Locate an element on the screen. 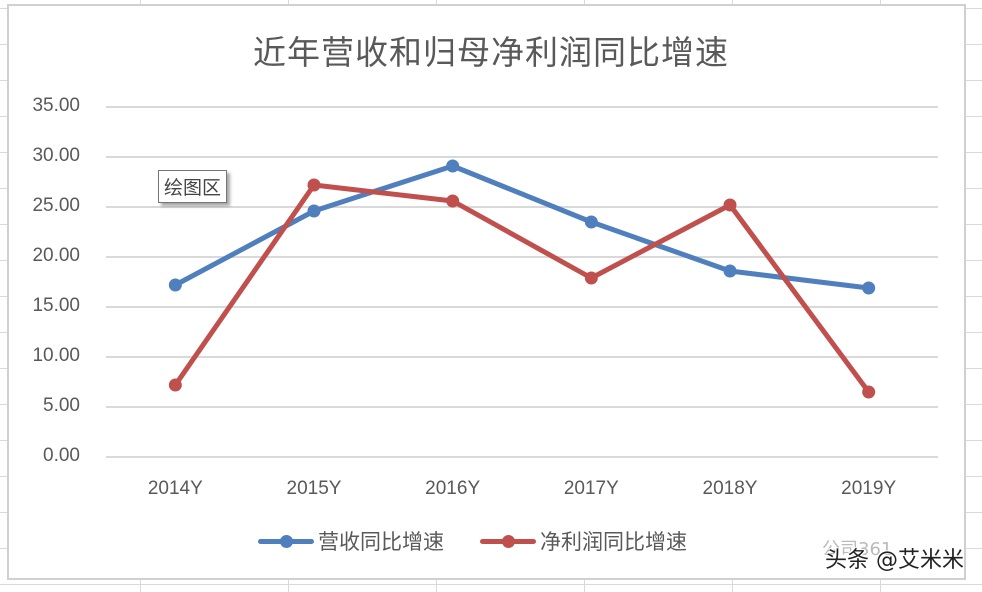  legend-item-net-profit: 净利润同比增速 is located at coordinates (583, 541).